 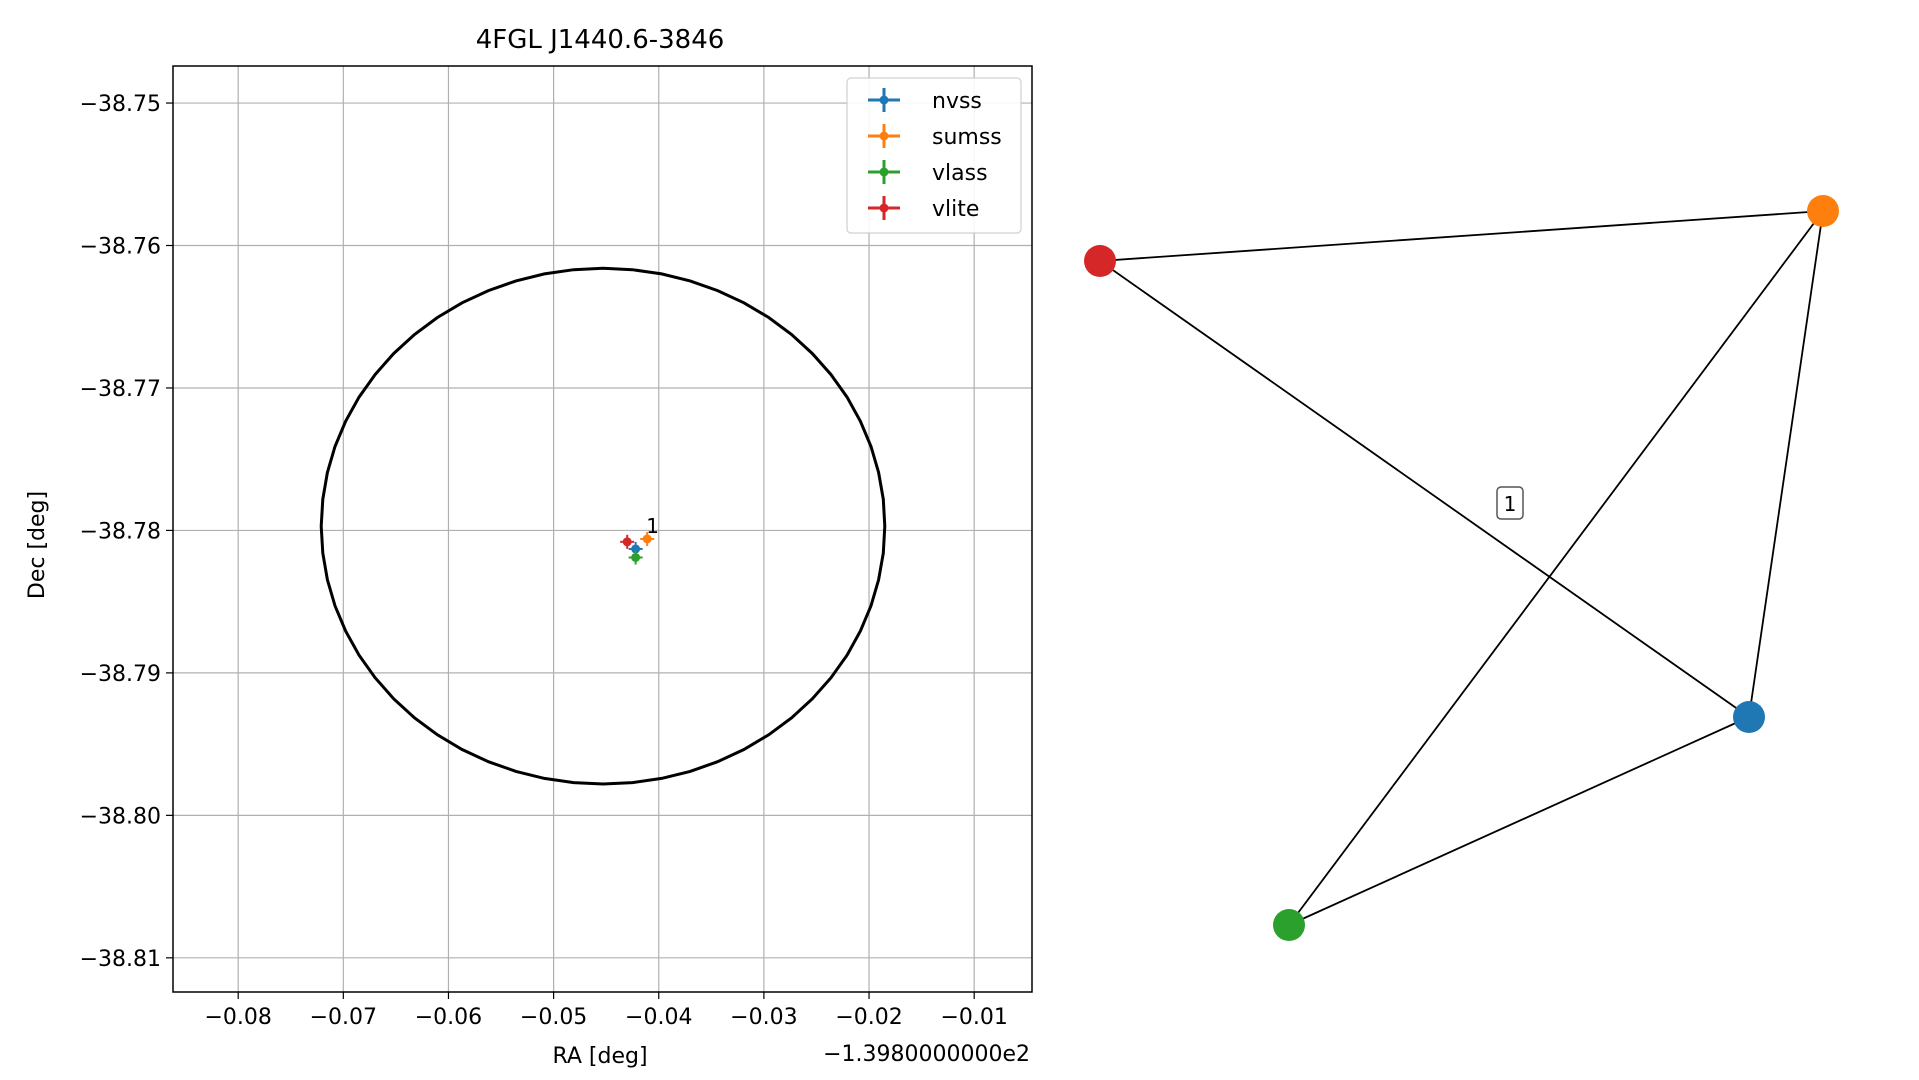 I want to click on x-ticks: −0.08 −0.07 −0.06 −0.05 −0.04 −0.03 −0.02 −0.01, so click(x=606, y=1011).